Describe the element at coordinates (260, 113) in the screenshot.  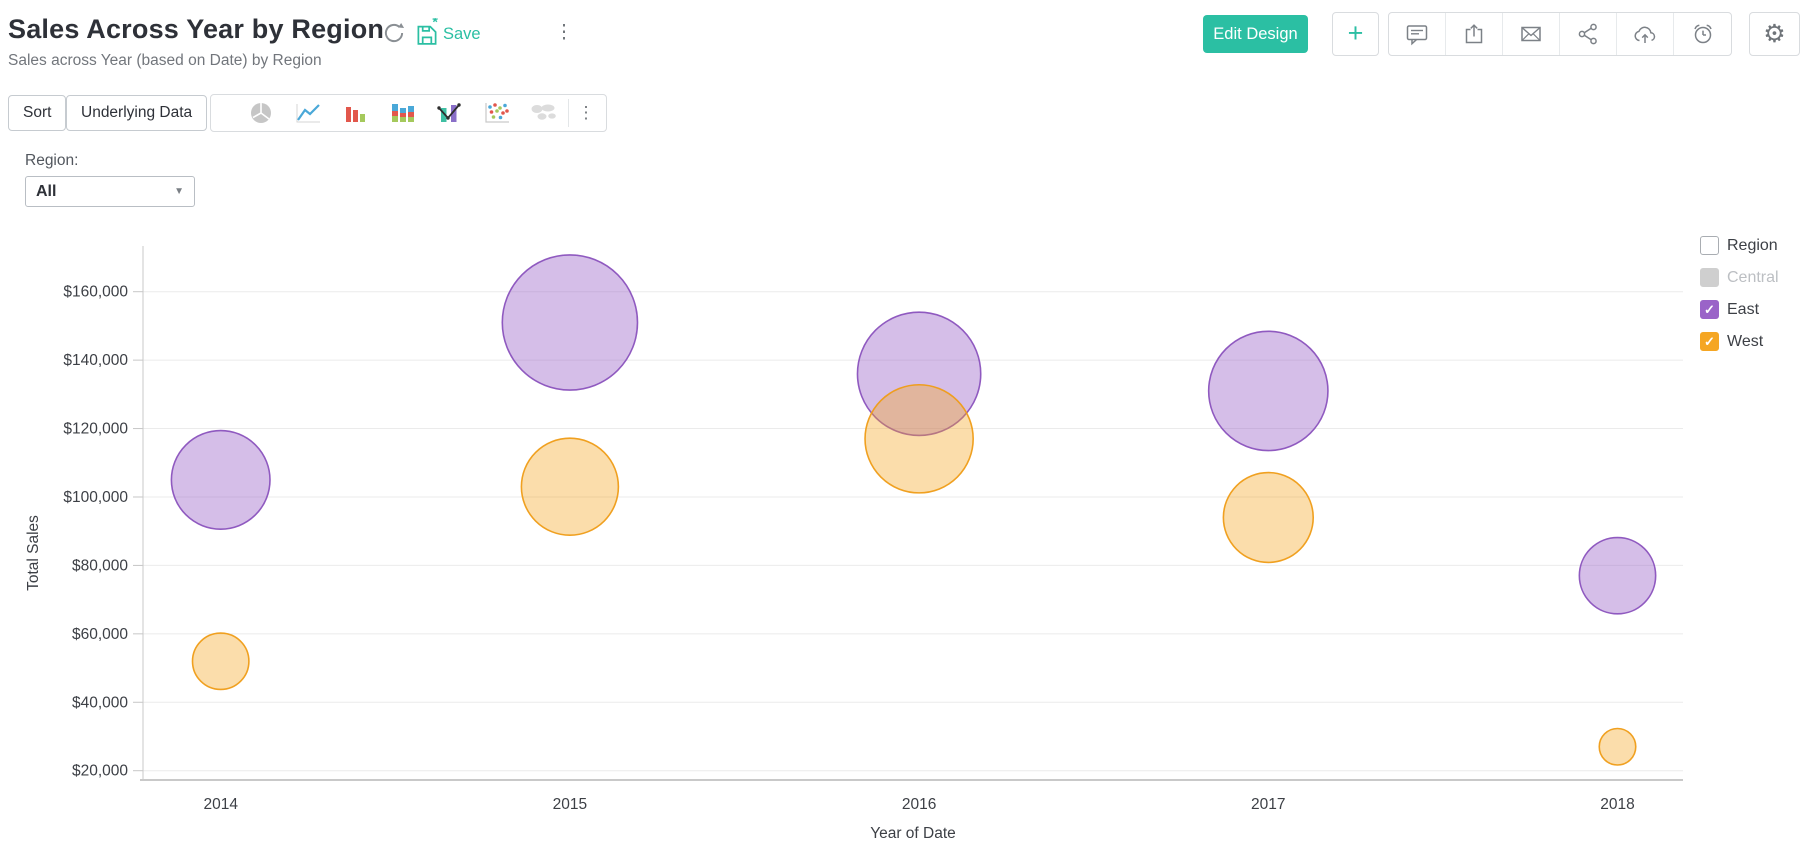
I see `pie-chart-icon` at that location.